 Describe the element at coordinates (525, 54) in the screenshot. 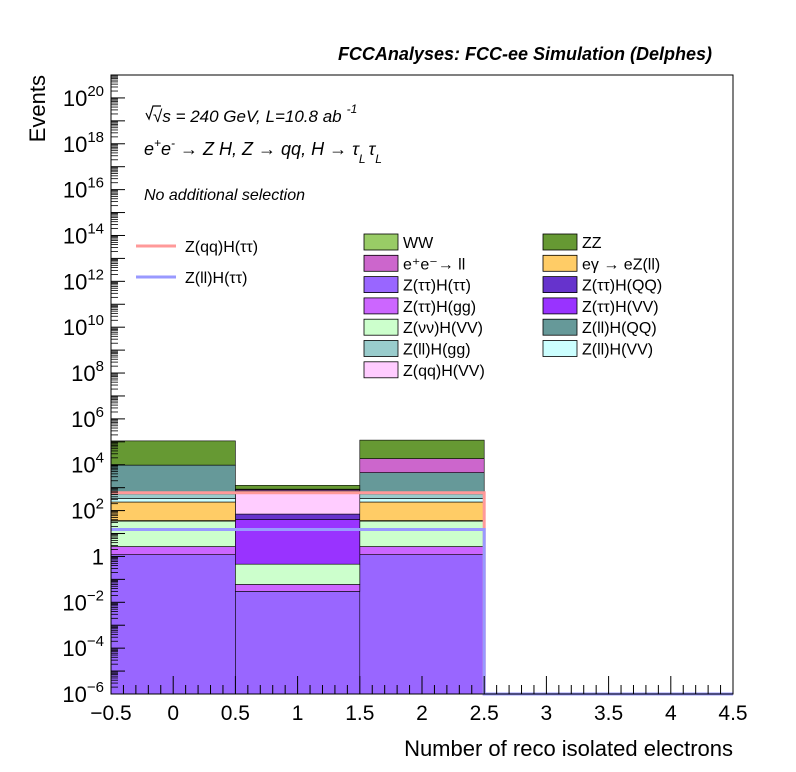

I see `chart-title: FCCAnalyses: FCC-ee Simulation (Delphes)` at that location.